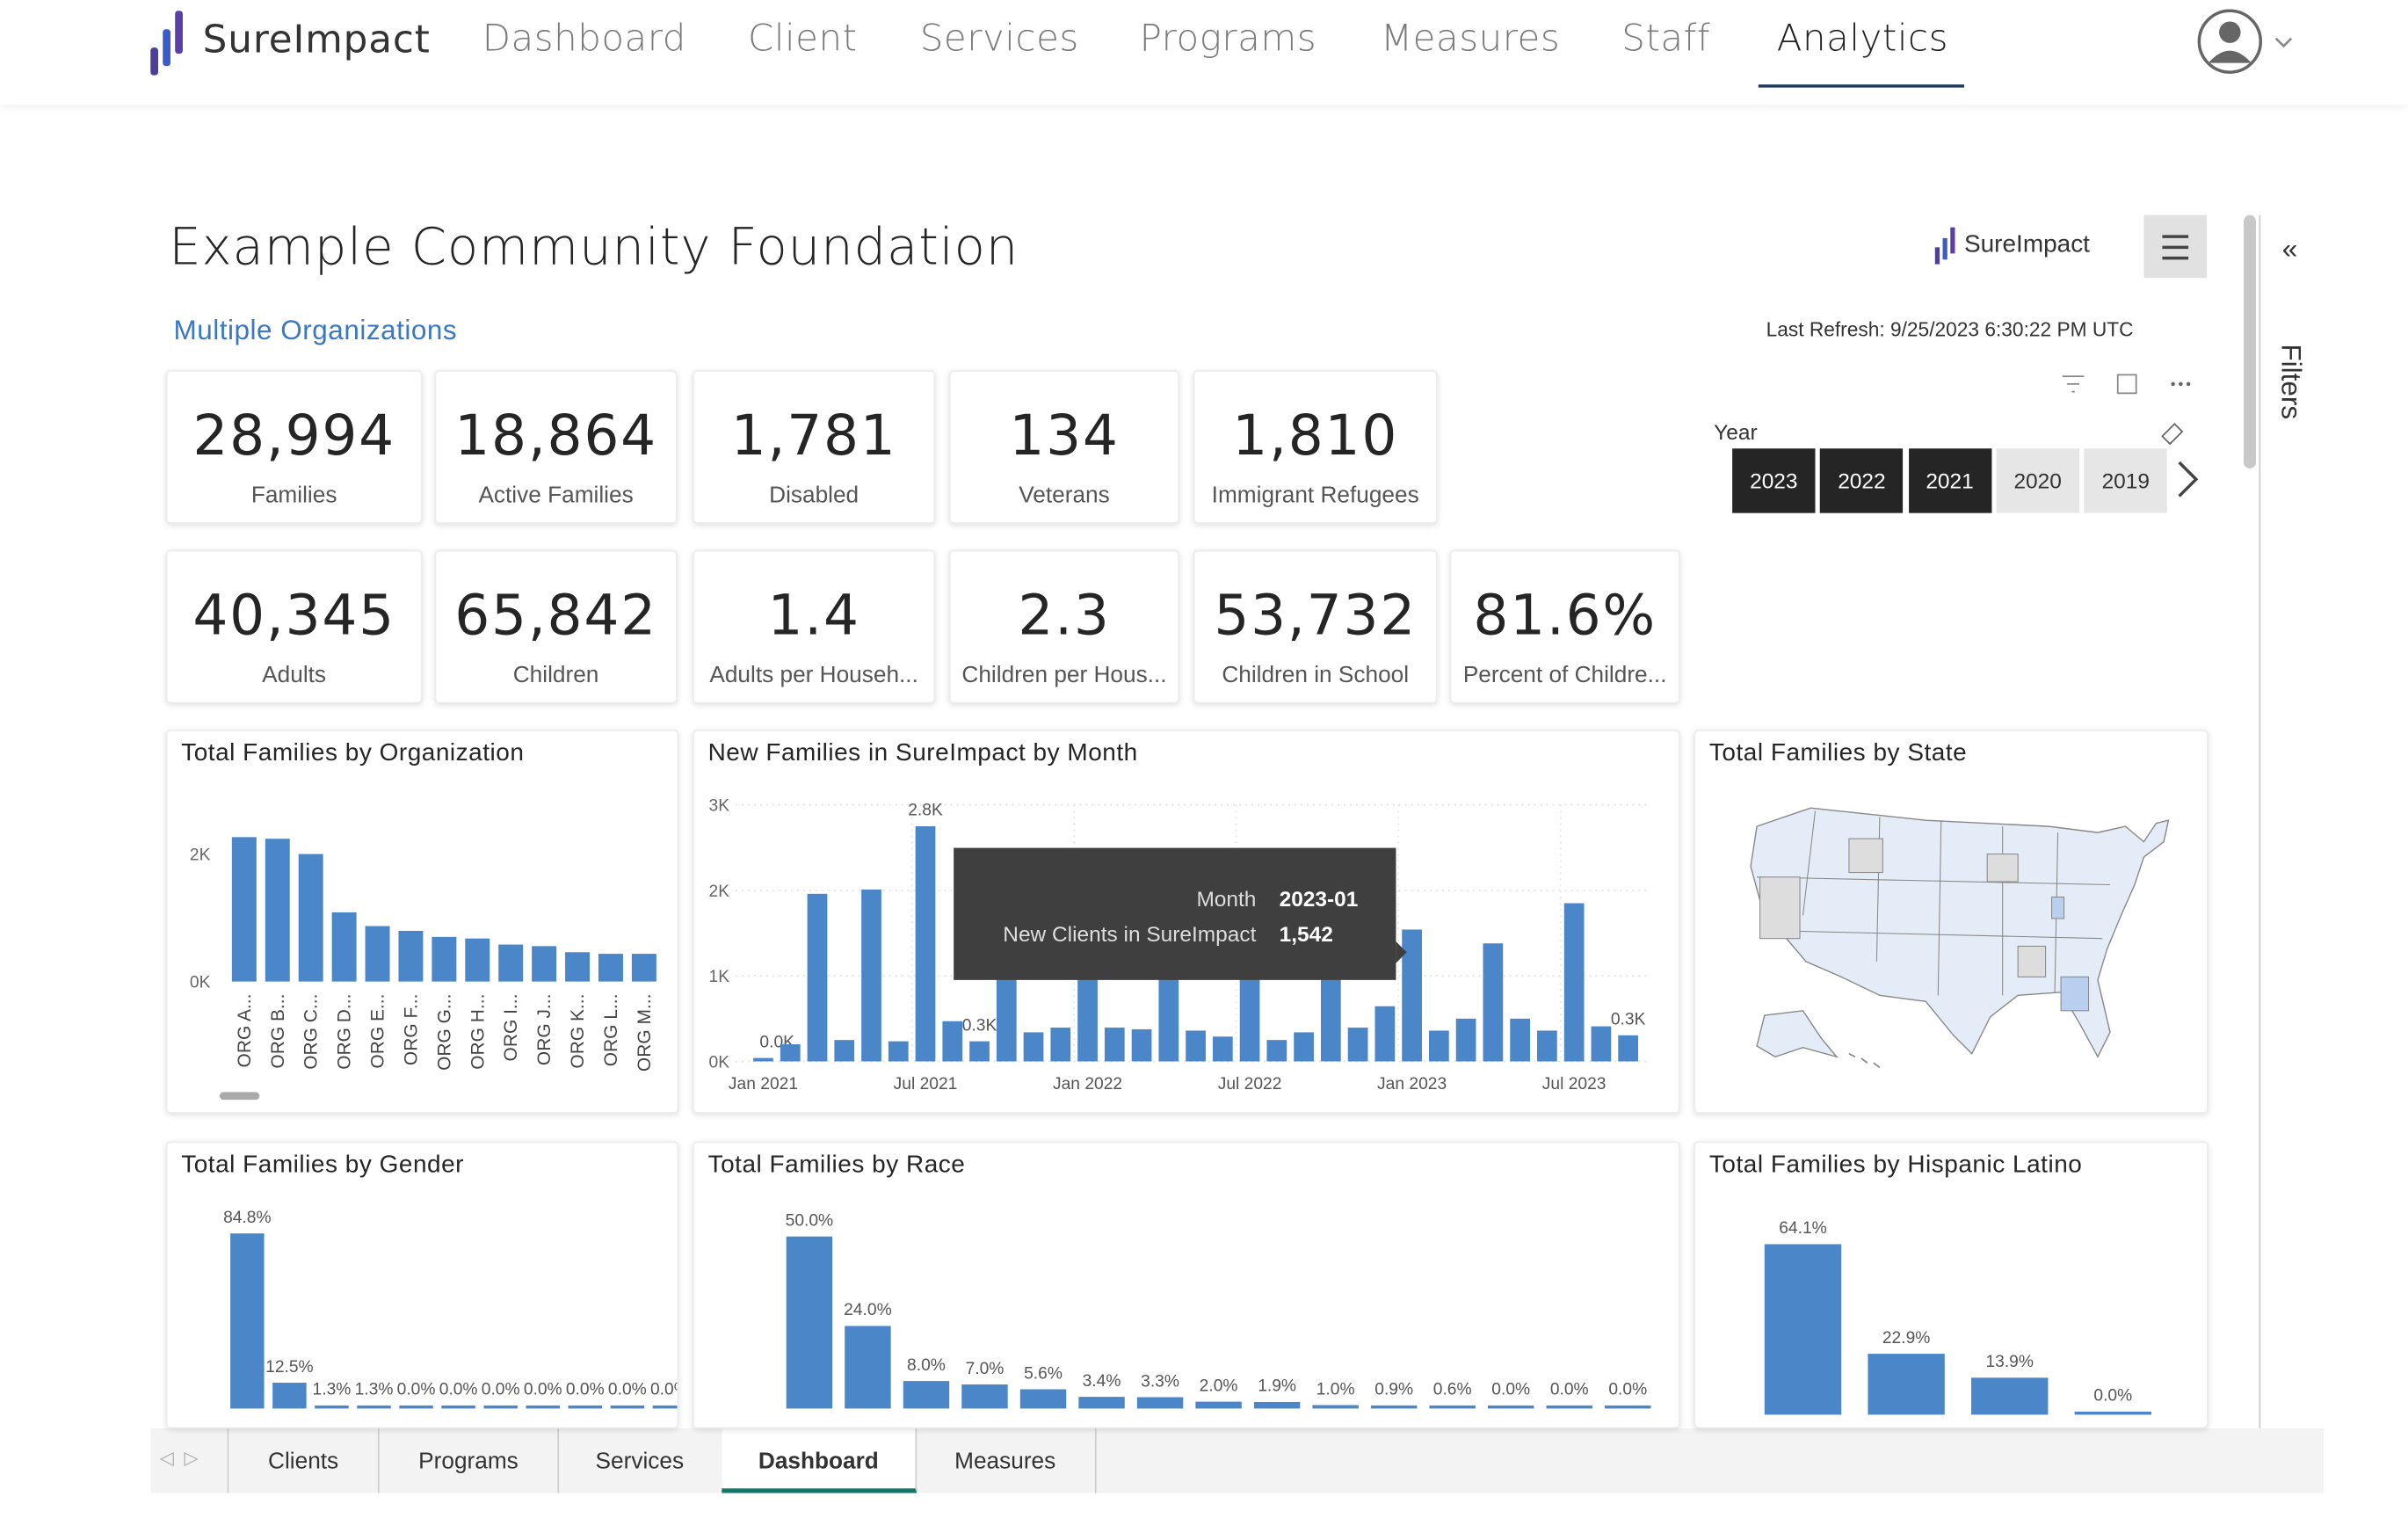 The width and height of the screenshot is (2408, 1533). I want to click on menu-button, so click(2175, 246).